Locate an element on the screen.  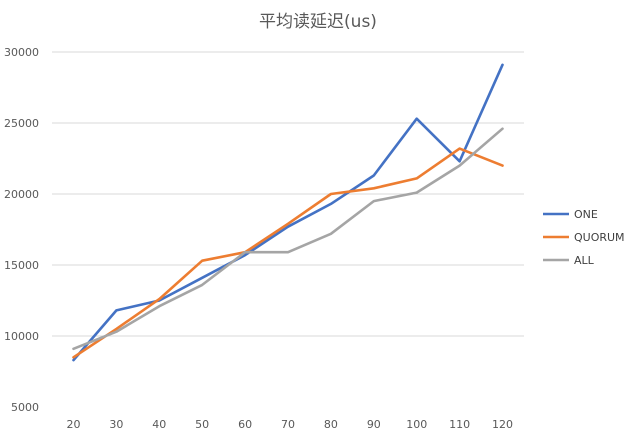
y-tick-label: 10000 is located at coordinates (21, 336).